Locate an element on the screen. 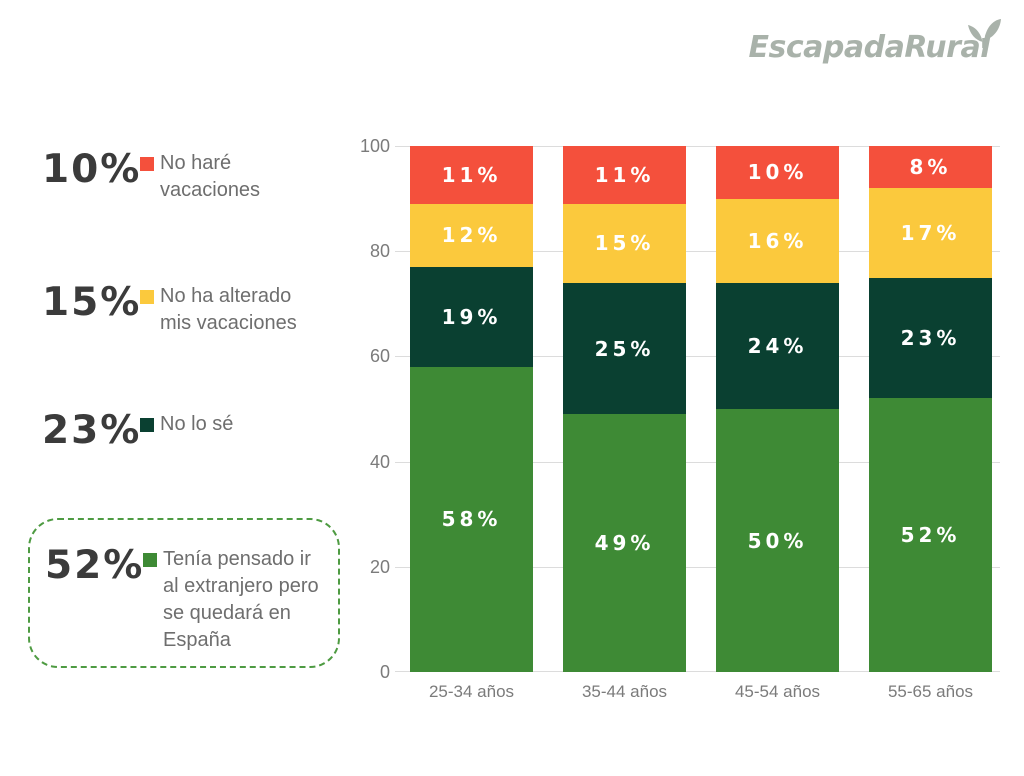 This screenshot has width=1024, height=776. legend-percentage: 52% is located at coordinates (95, 565).